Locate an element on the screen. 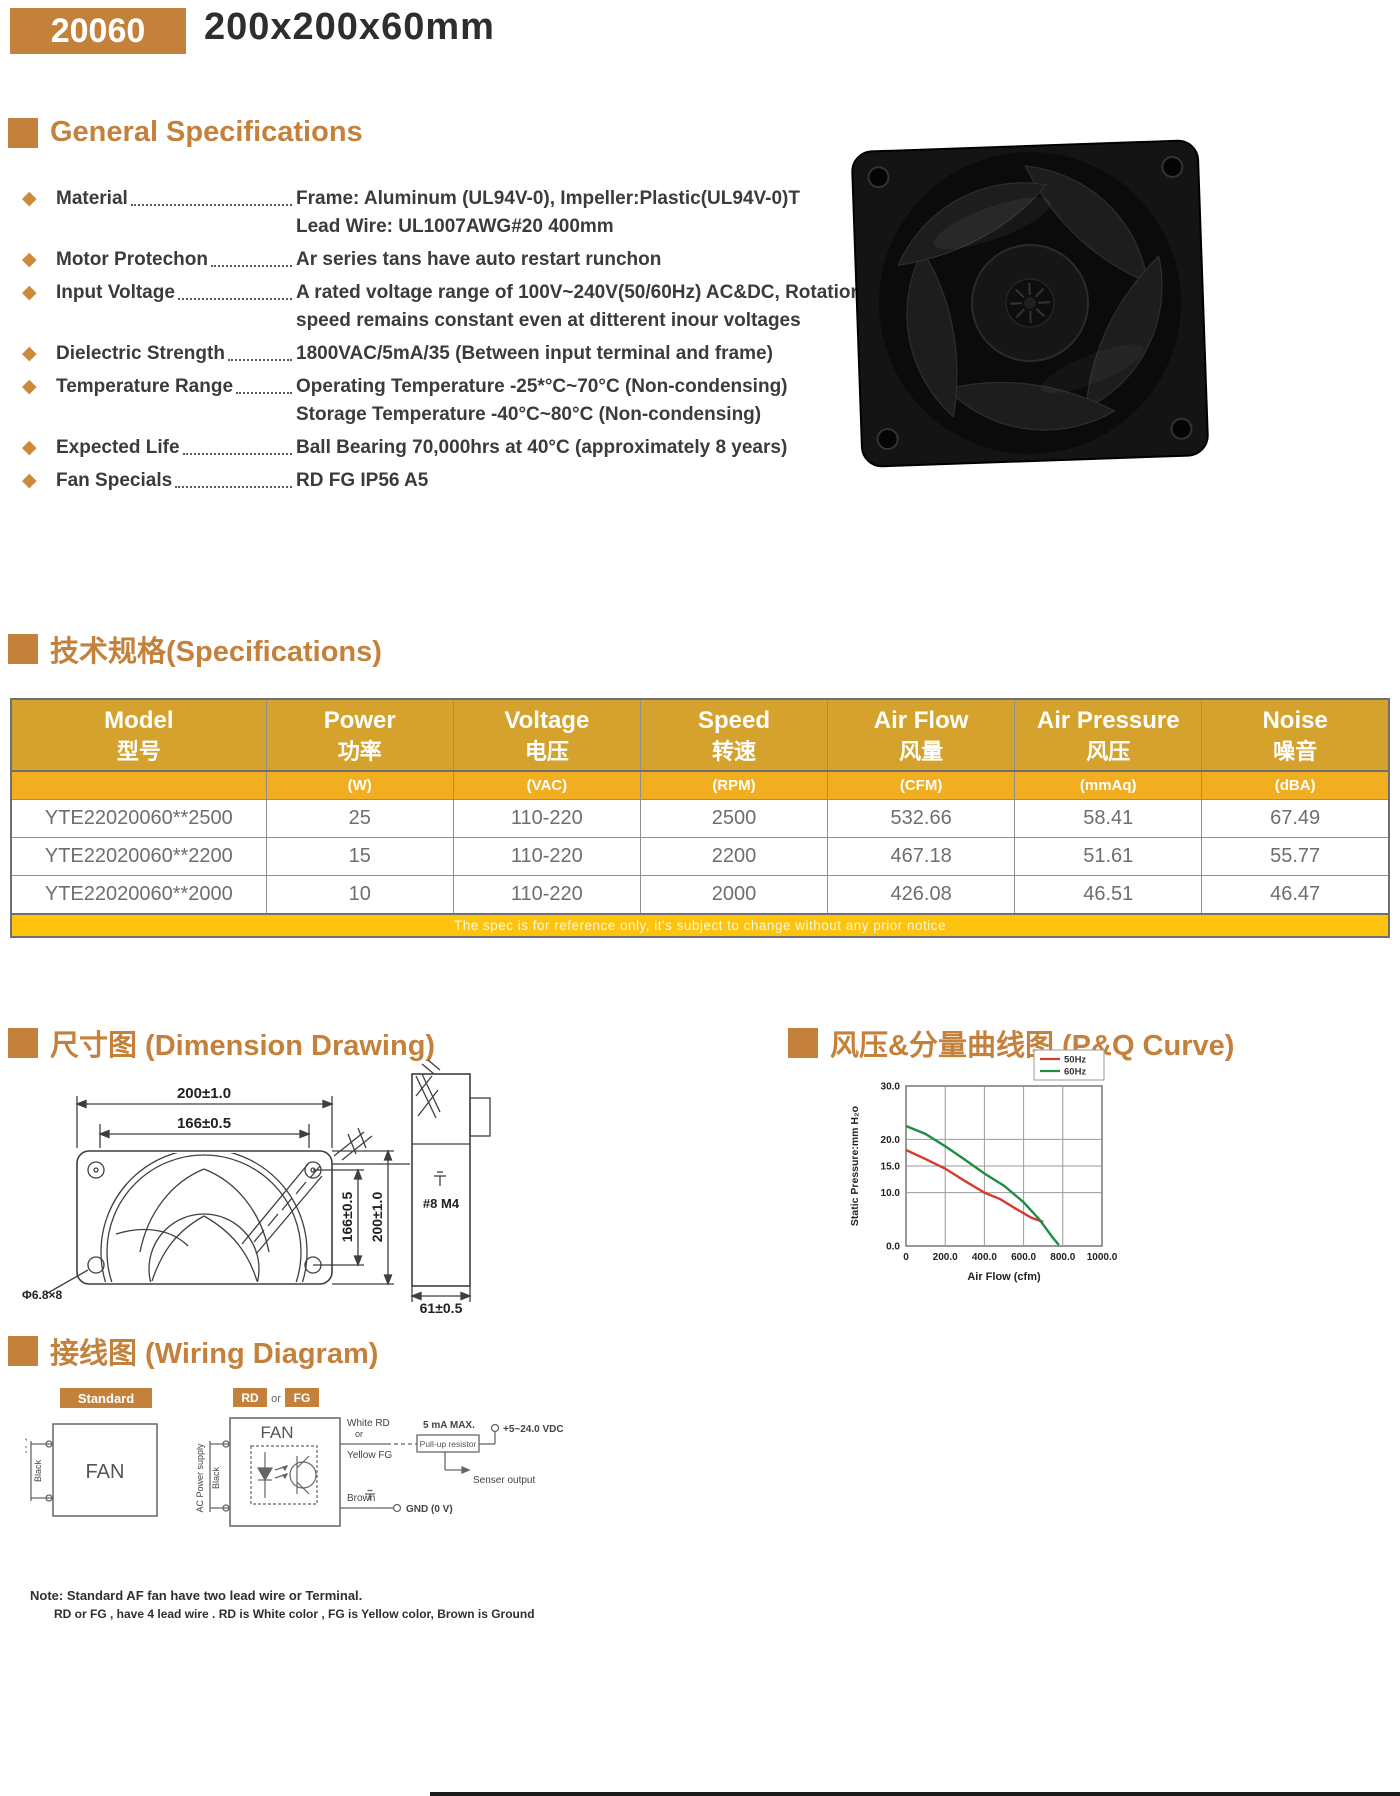  or-label: or is located at coordinates (276, 1399).